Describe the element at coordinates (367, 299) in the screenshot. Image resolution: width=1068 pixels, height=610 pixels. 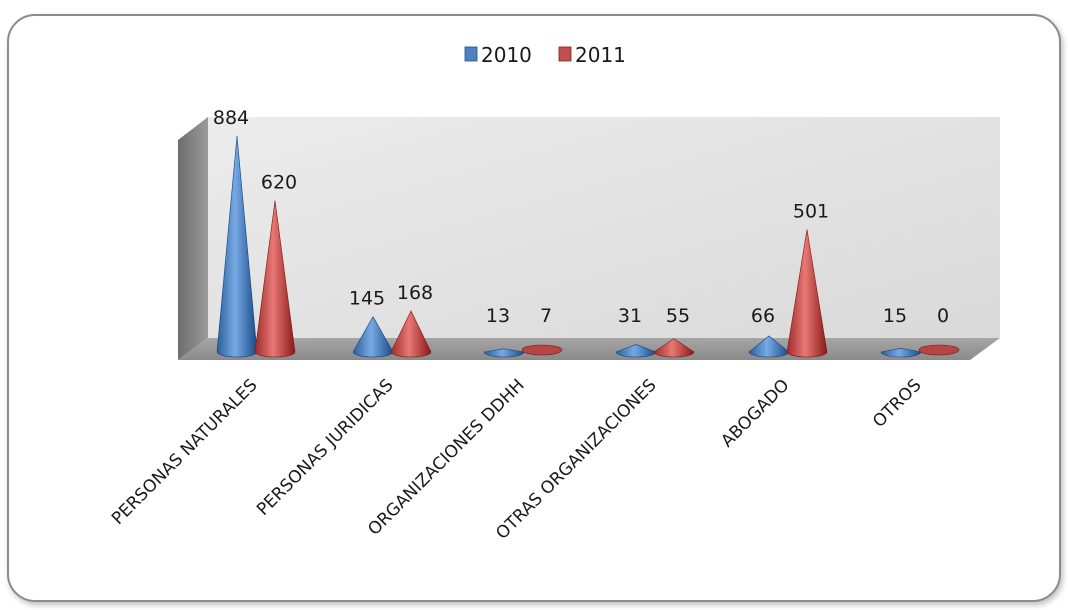
I see `data-label-2010-1: 145` at that location.